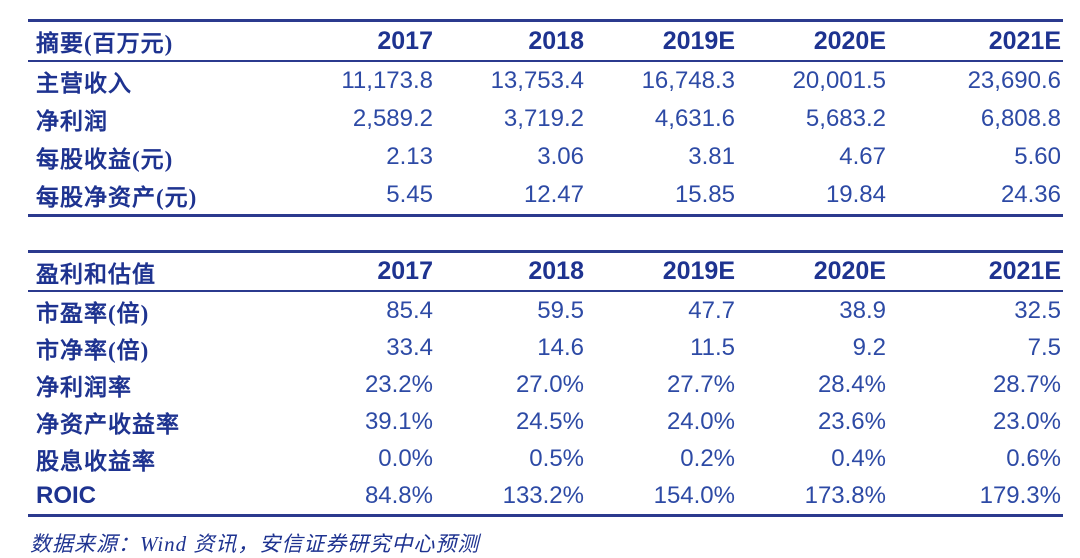 The height and width of the screenshot is (558, 1080). I want to click on cell-value: 7.5, so click(1044, 347).